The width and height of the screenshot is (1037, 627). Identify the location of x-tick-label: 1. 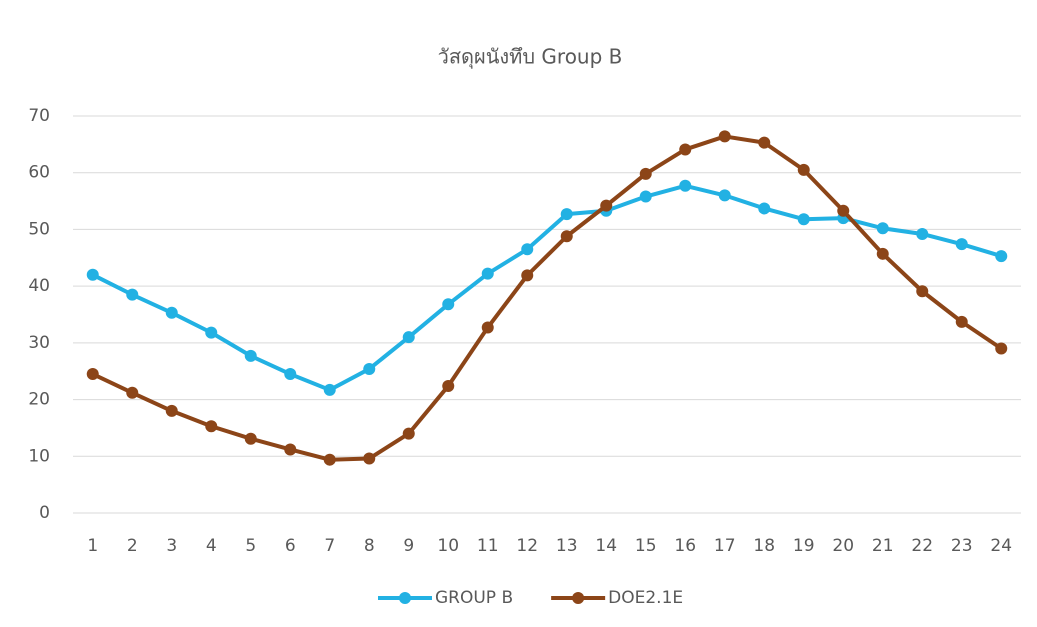
(92, 546).